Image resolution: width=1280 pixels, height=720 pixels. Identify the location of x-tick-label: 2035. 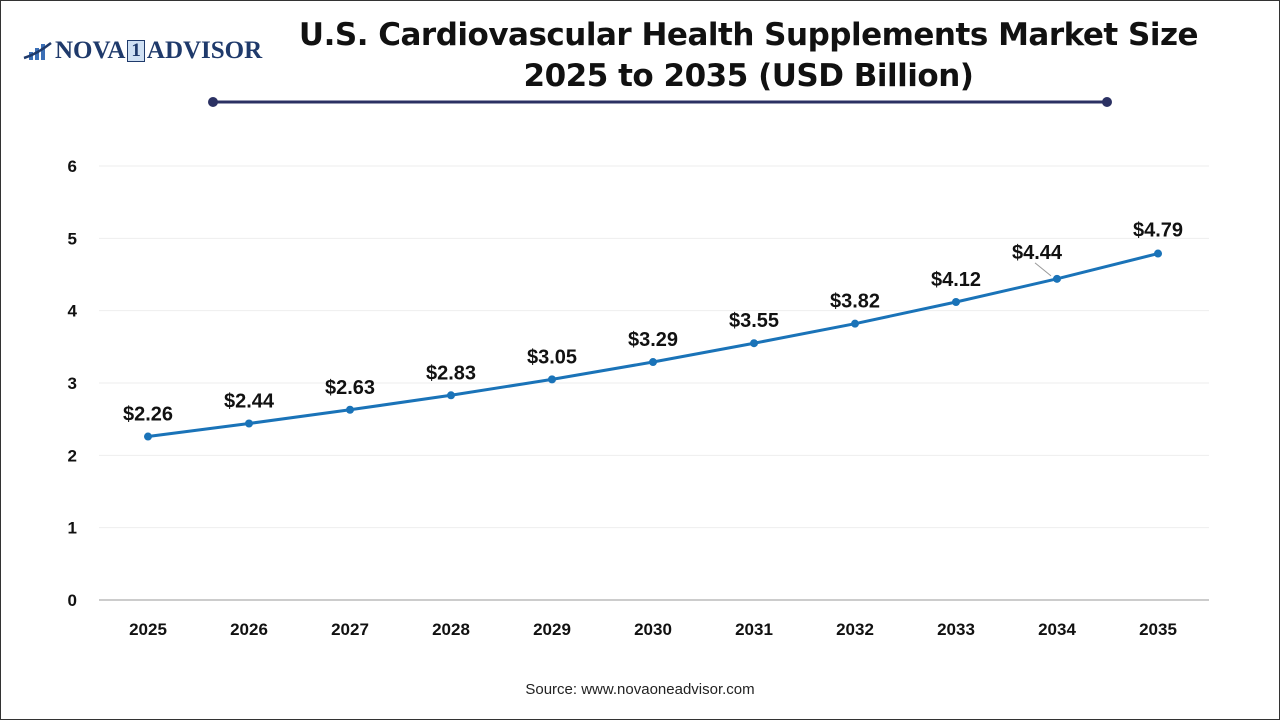
(1158, 629).